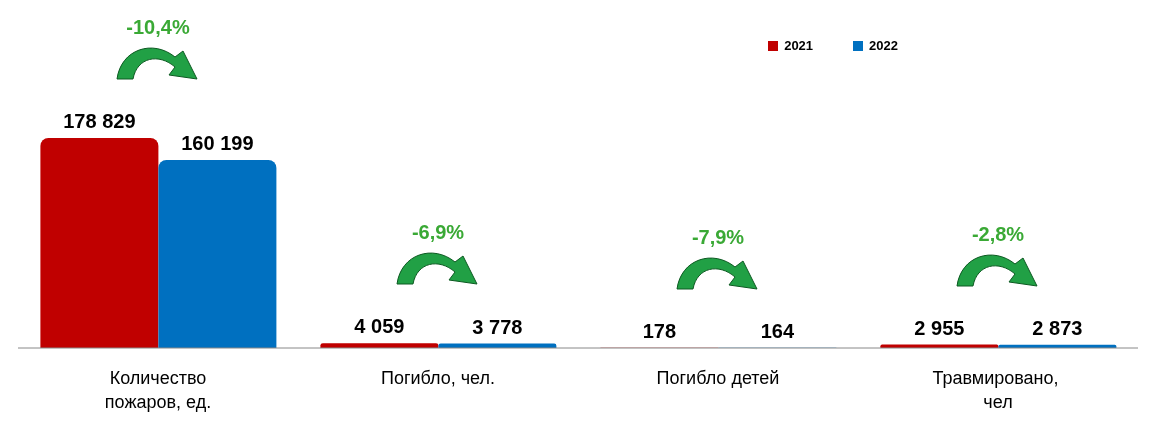  What do you see at coordinates (883, 45) in the screenshot?
I see `legend-label: 2022` at bounding box center [883, 45].